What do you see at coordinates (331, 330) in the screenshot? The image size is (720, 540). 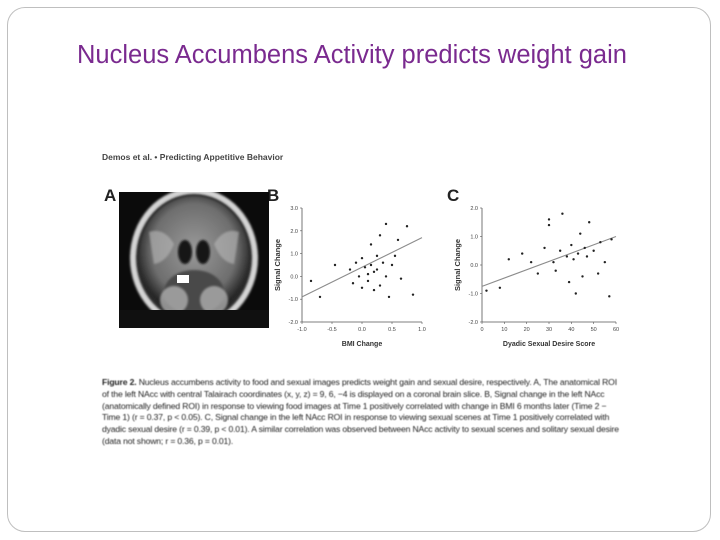 I see `x-tick-label: -0.5` at bounding box center [331, 330].